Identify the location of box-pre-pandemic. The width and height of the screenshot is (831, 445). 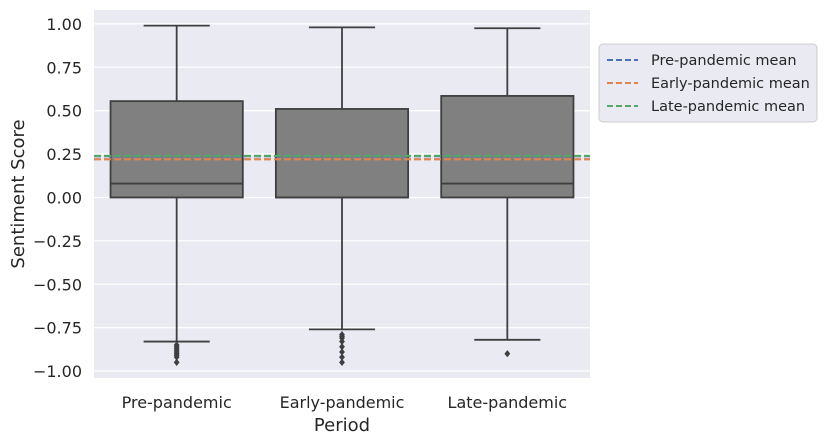
(176, 195).